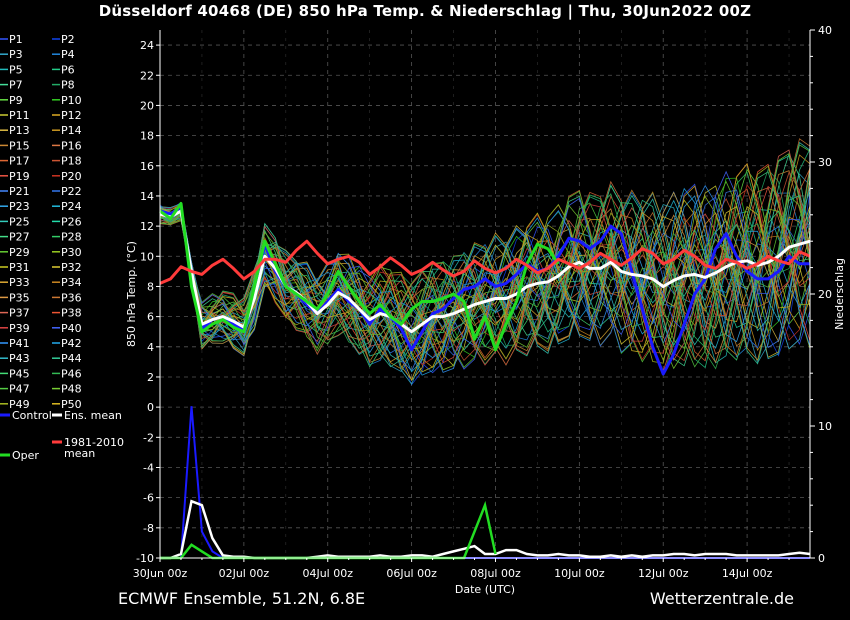  Describe the element at coordinates (71, 206) in the screenshot. I see `legend-label-p24: P24` at that location.